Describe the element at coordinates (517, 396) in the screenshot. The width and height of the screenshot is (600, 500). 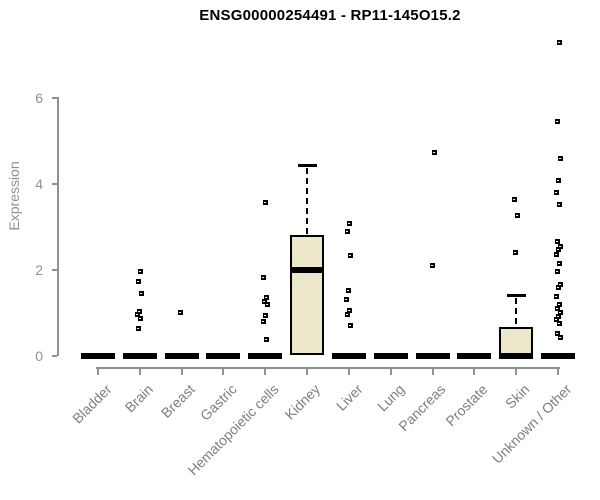
I see `category-label: Skin` at that location.